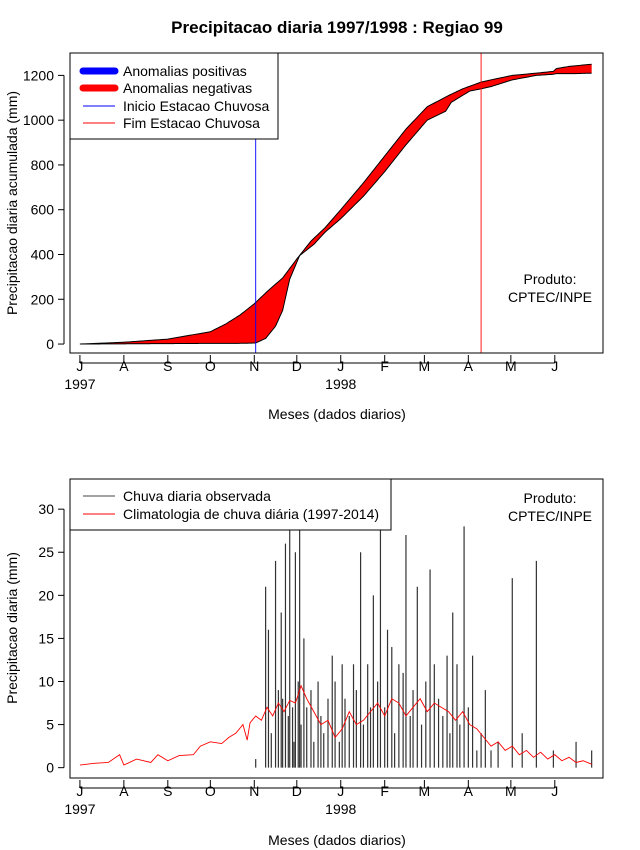 The width and height of the screenshot is (640, 850). I want to click on y-tick-label: 800, so click(43, 165).